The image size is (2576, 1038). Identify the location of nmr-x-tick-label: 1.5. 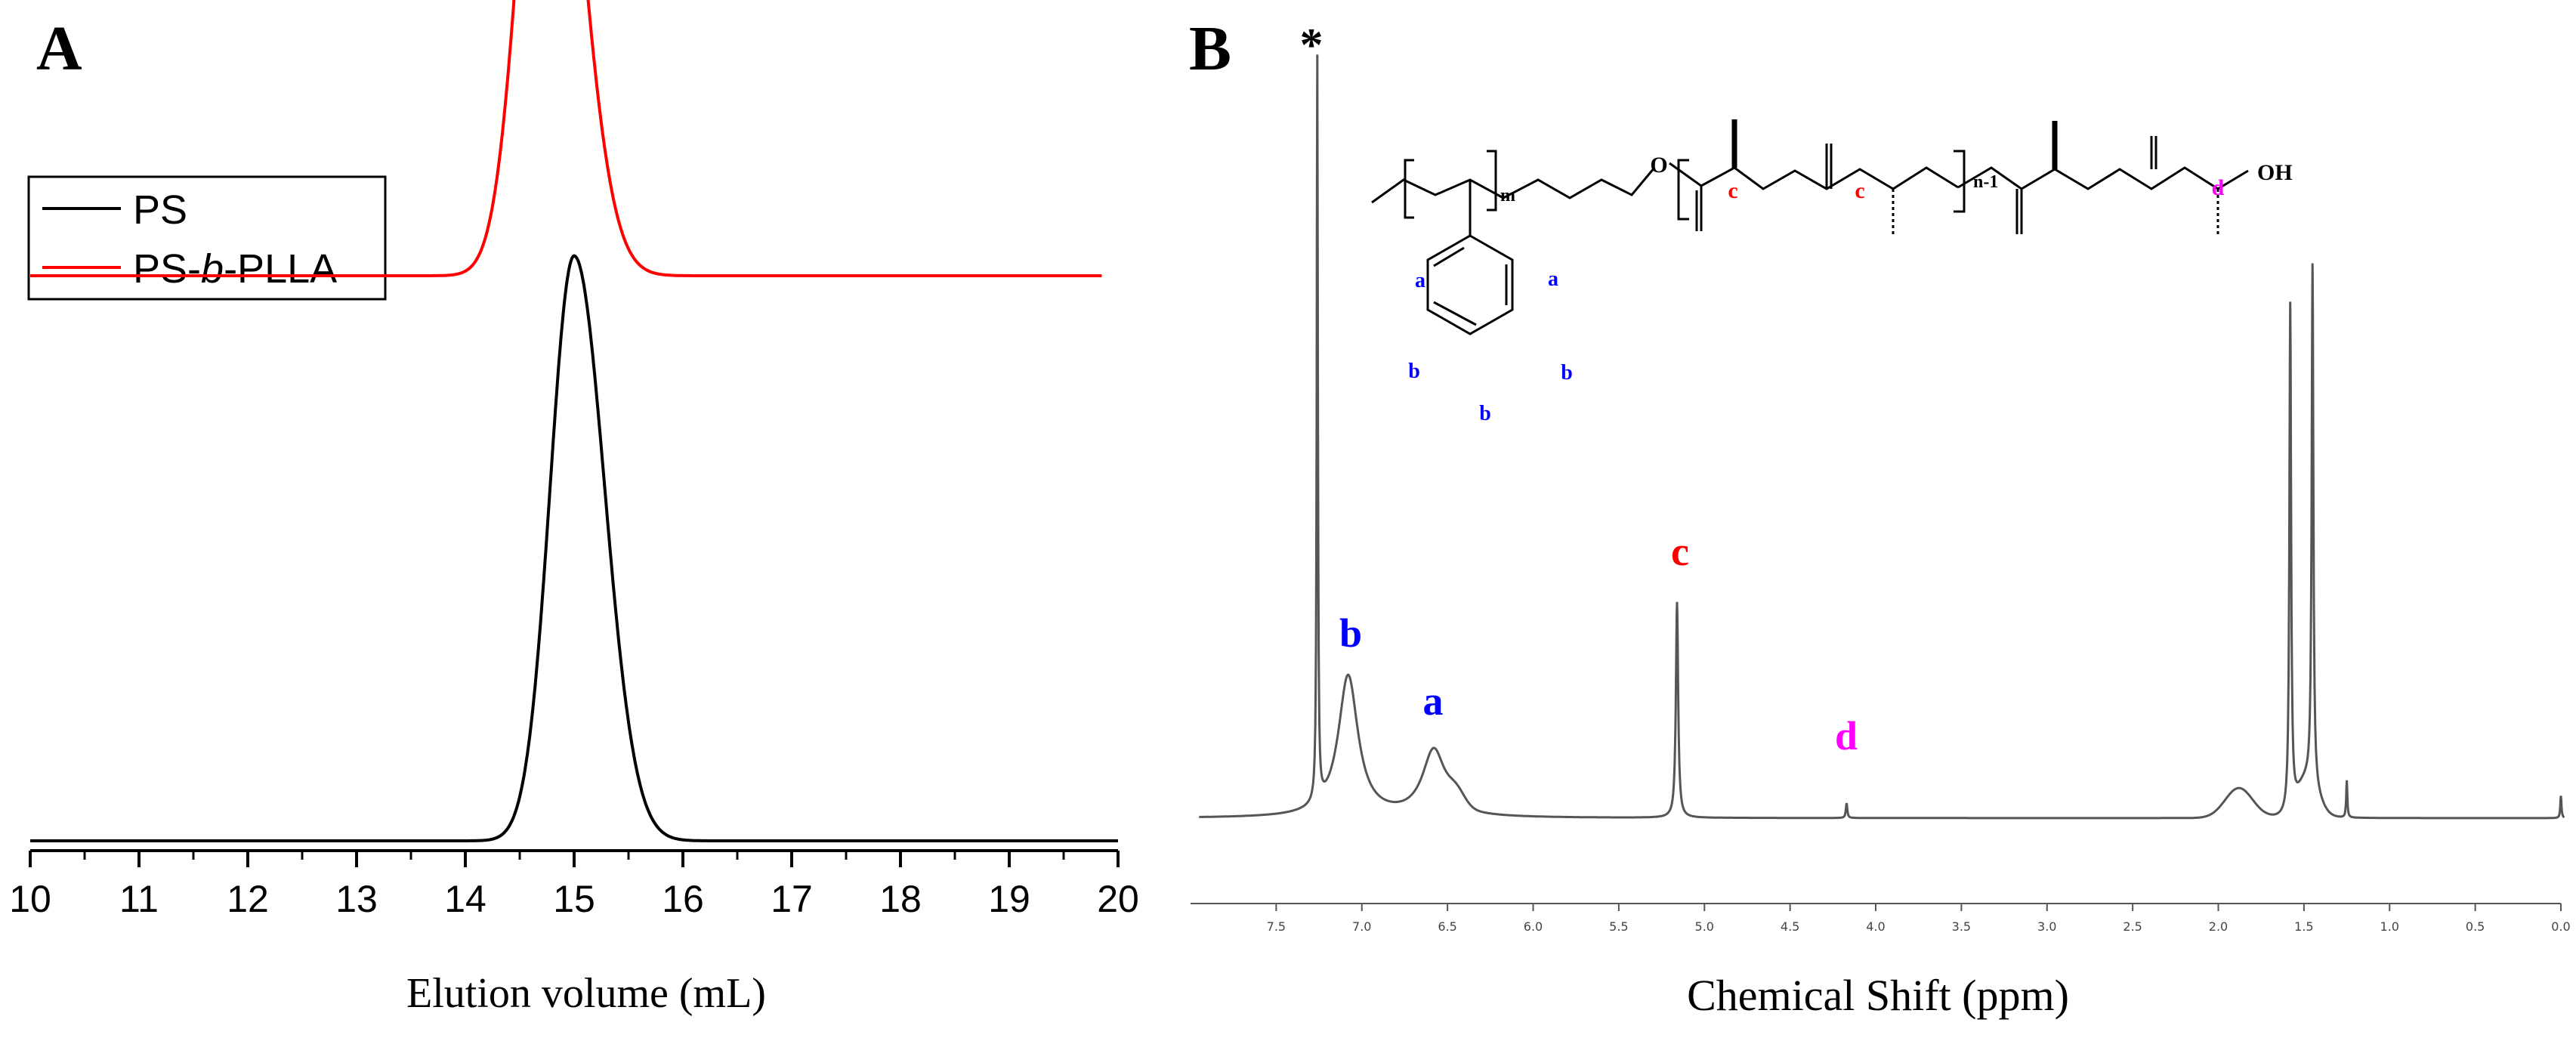
(2303, 927).